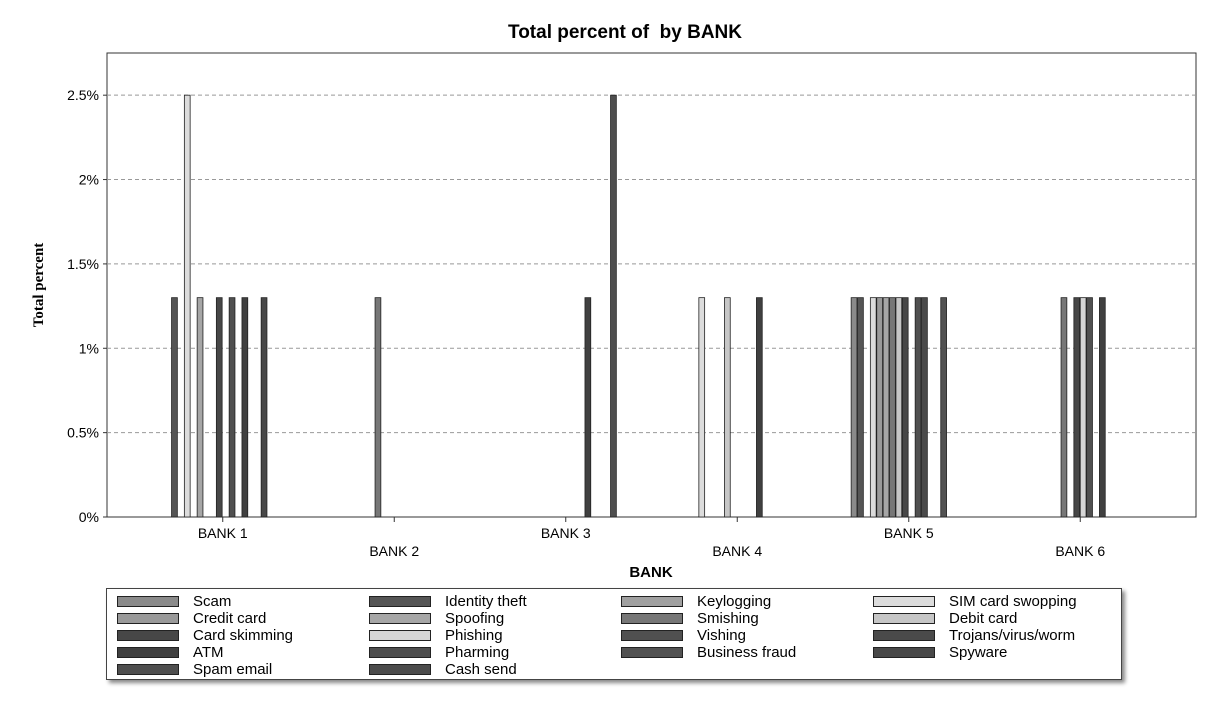  What do you see at coordinates (879, 407) in the screenshot?
I see `bar-bank-5-credit-card` at bounding box center [879, 407].